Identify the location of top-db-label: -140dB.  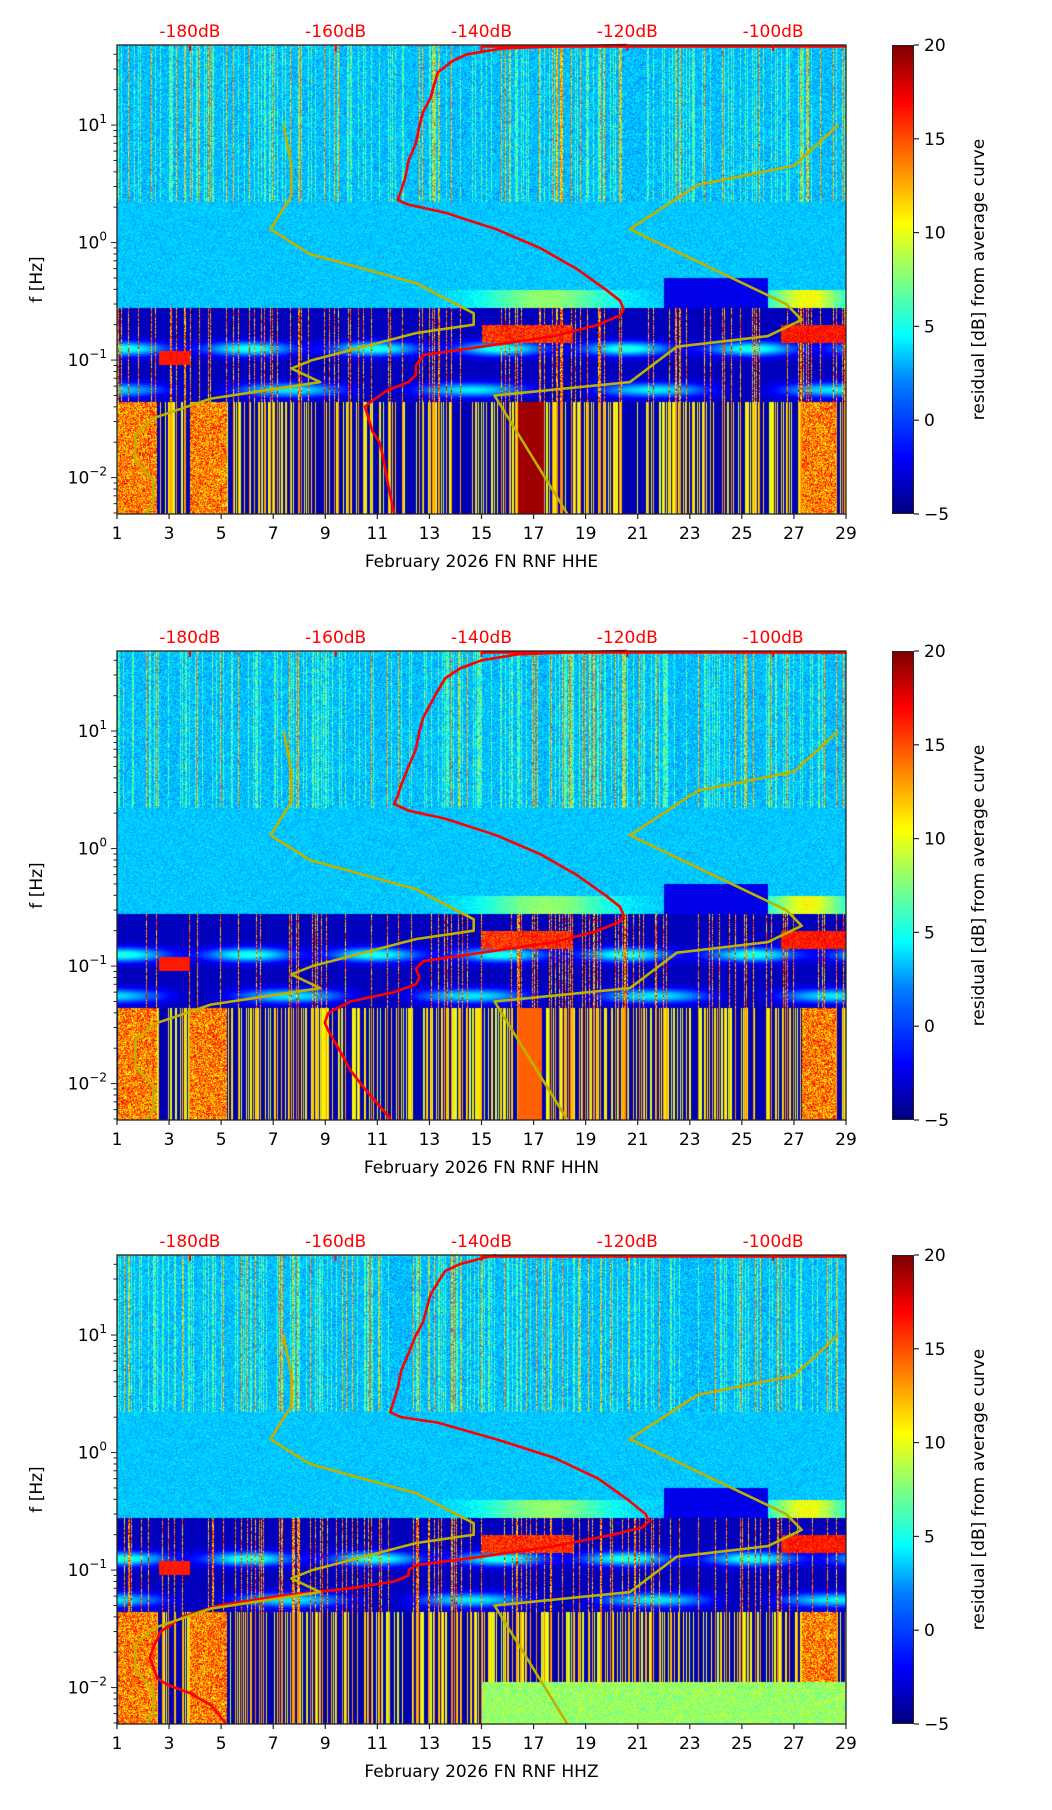
(481, 638).